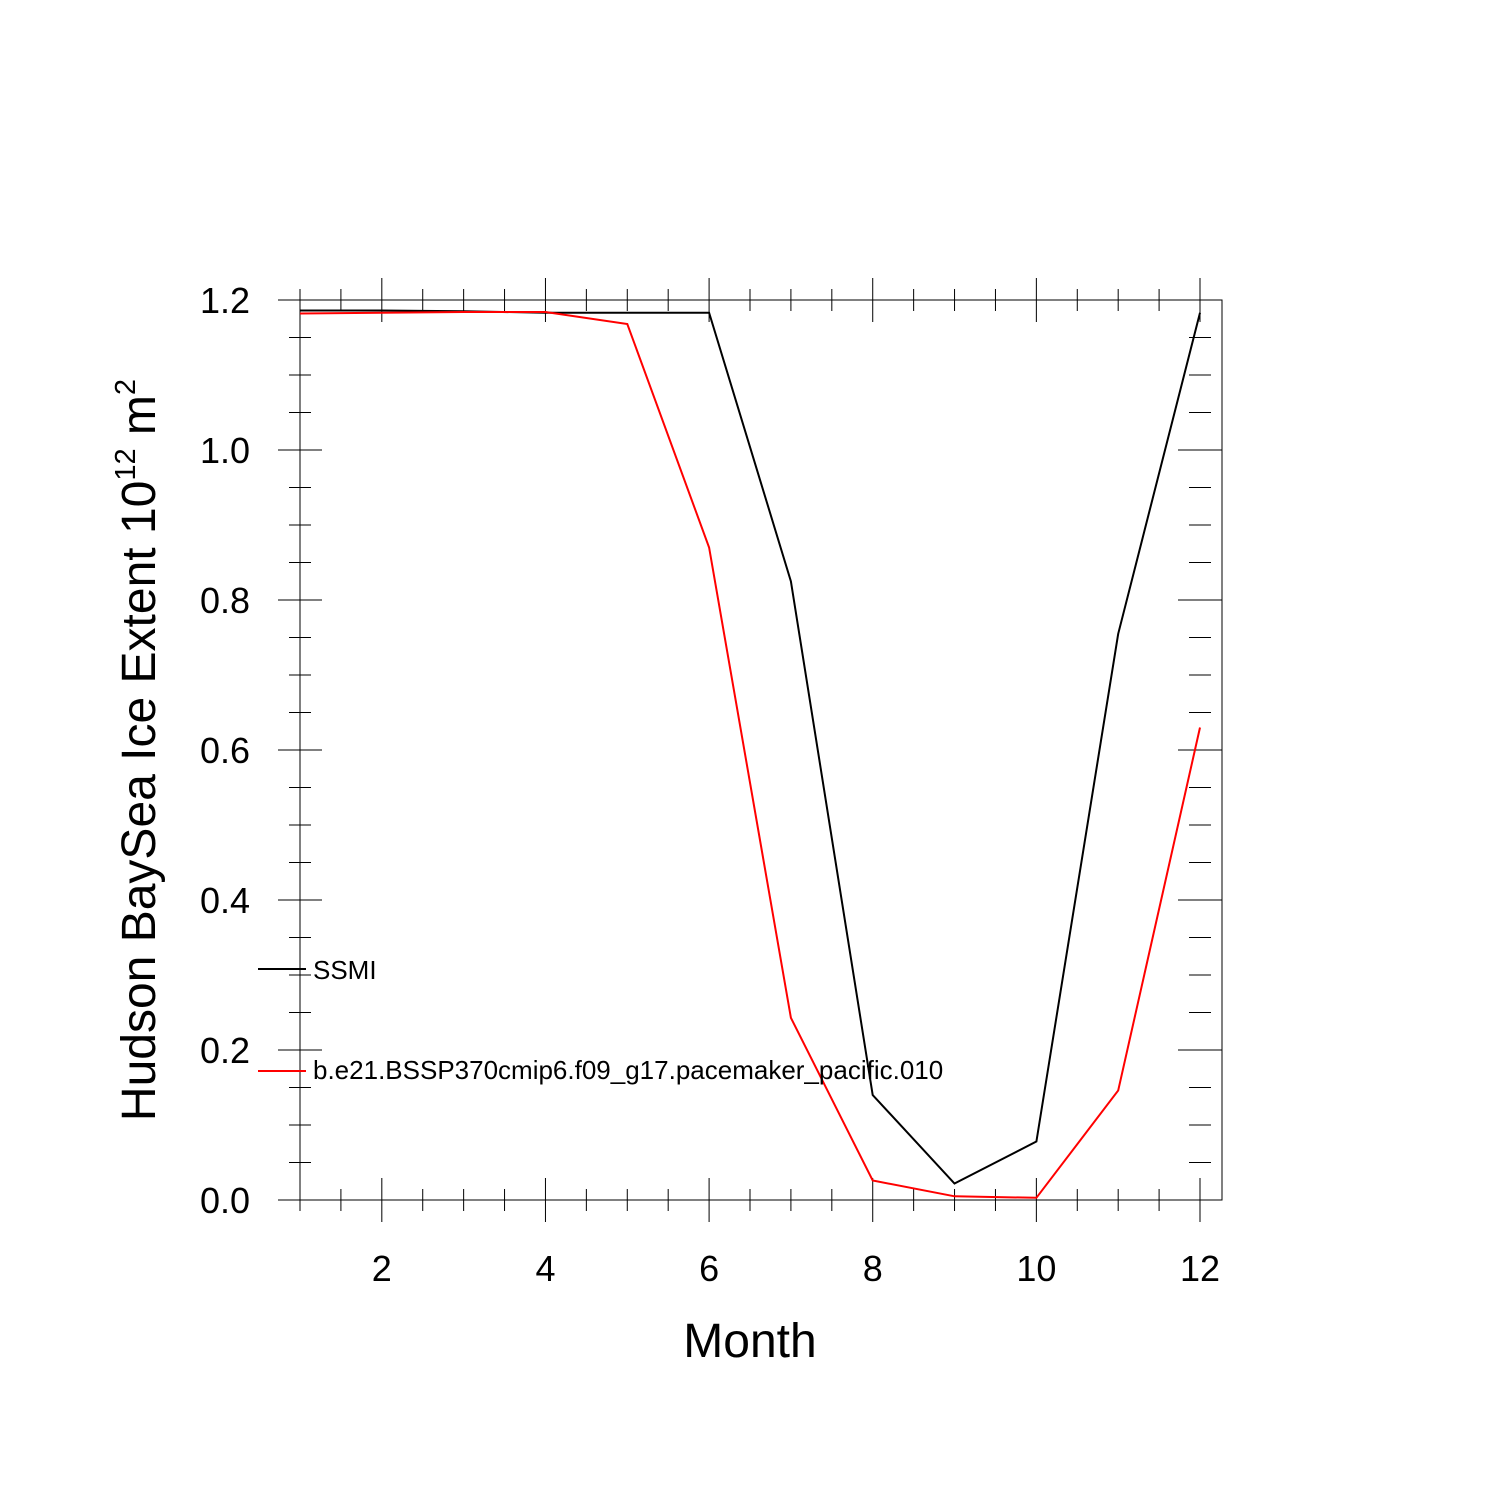  I want to click on y-tick-label: 1.2, so click(225, 300).